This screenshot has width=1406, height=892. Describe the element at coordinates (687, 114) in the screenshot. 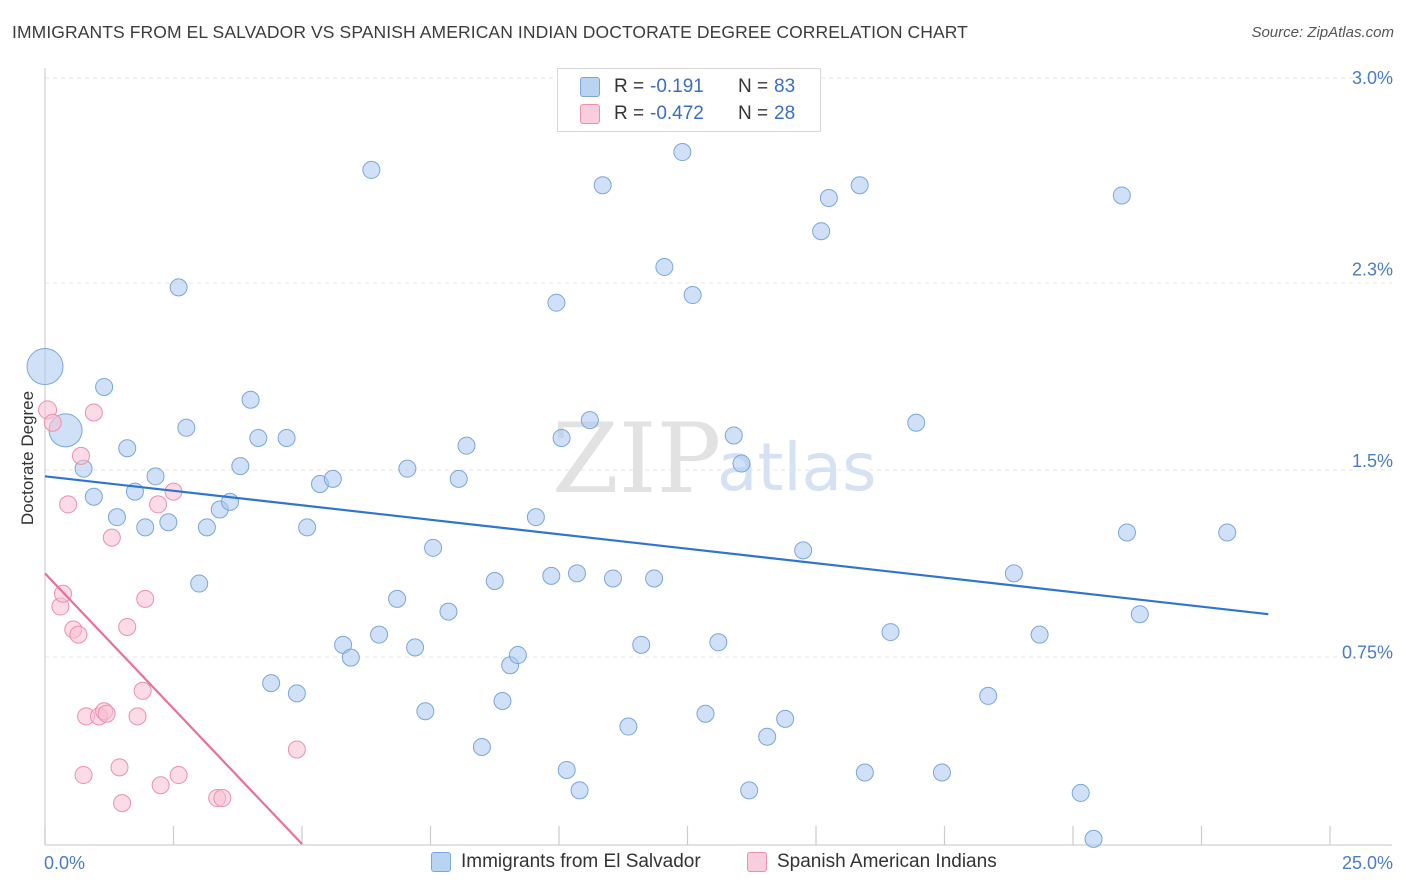

I see `legend-row-pink: R = -0.472 N = 28` at that location.